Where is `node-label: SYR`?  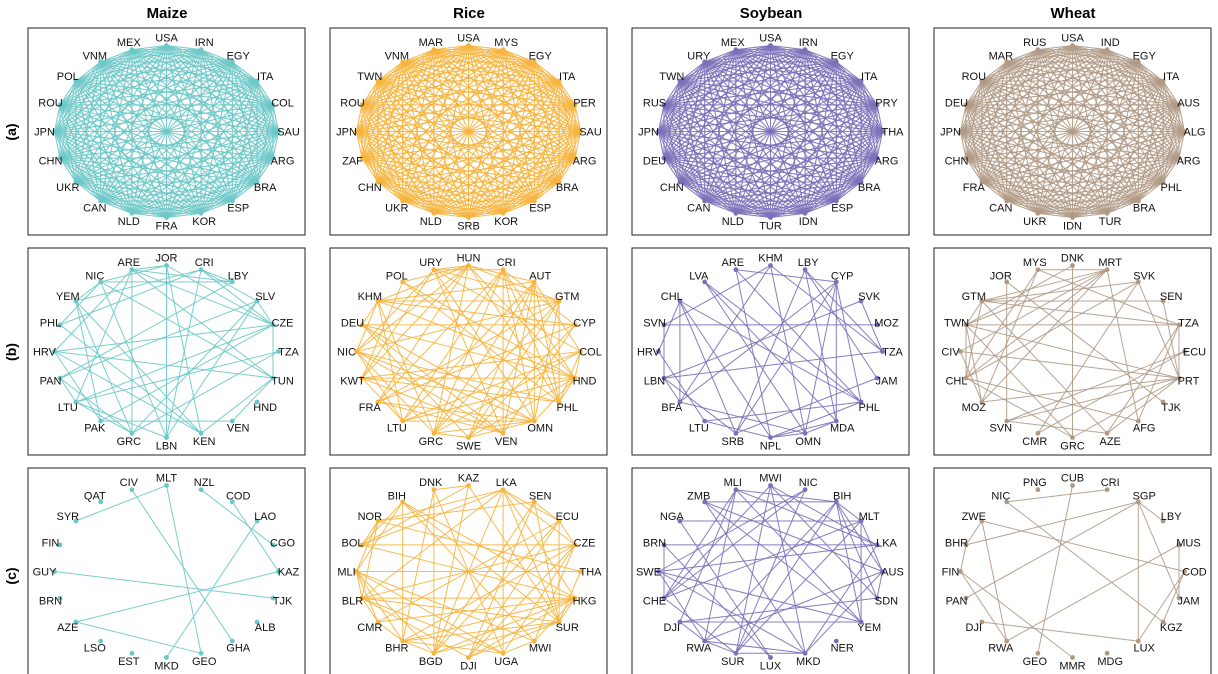 node-label: SYR is located at coordinates (67, 517).